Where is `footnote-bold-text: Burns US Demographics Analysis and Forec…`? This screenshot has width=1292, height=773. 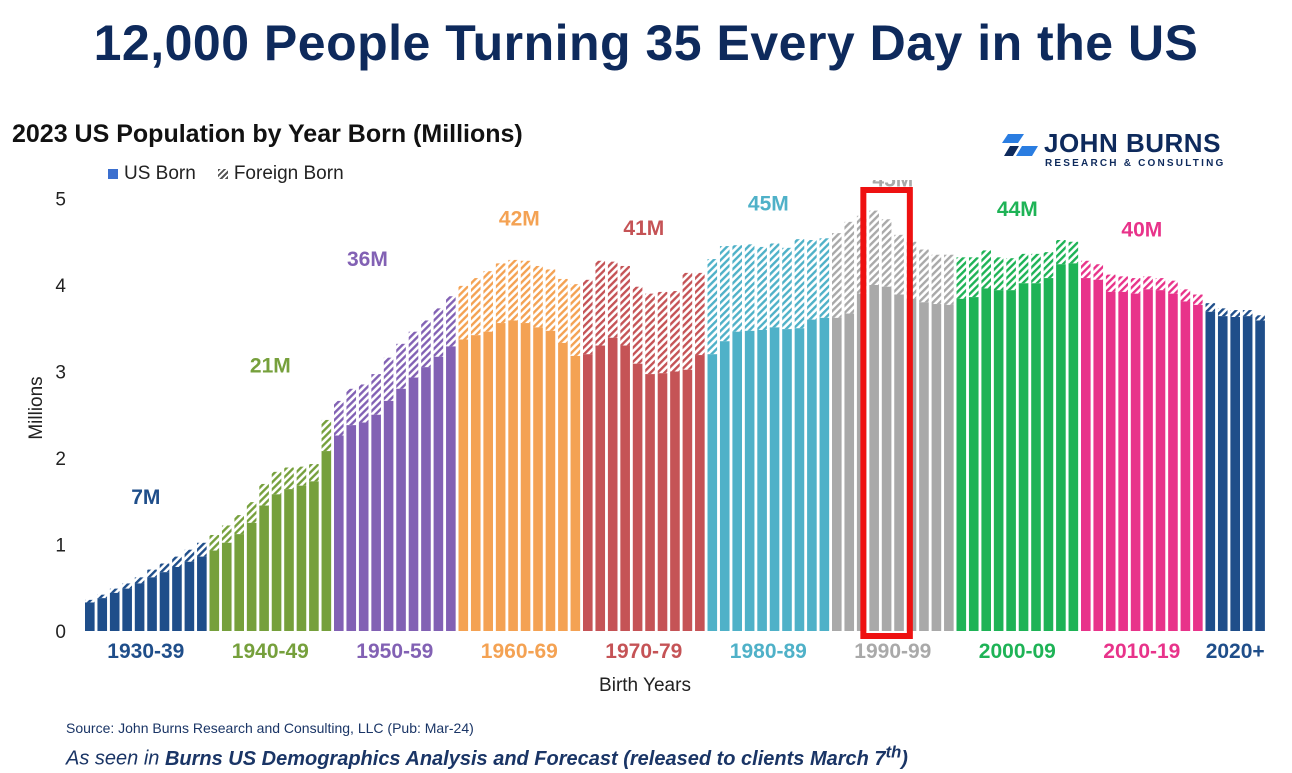 footnote-bold-text: Burns US Demographics Analysis and Forec… is located at coordinates (525, 758).